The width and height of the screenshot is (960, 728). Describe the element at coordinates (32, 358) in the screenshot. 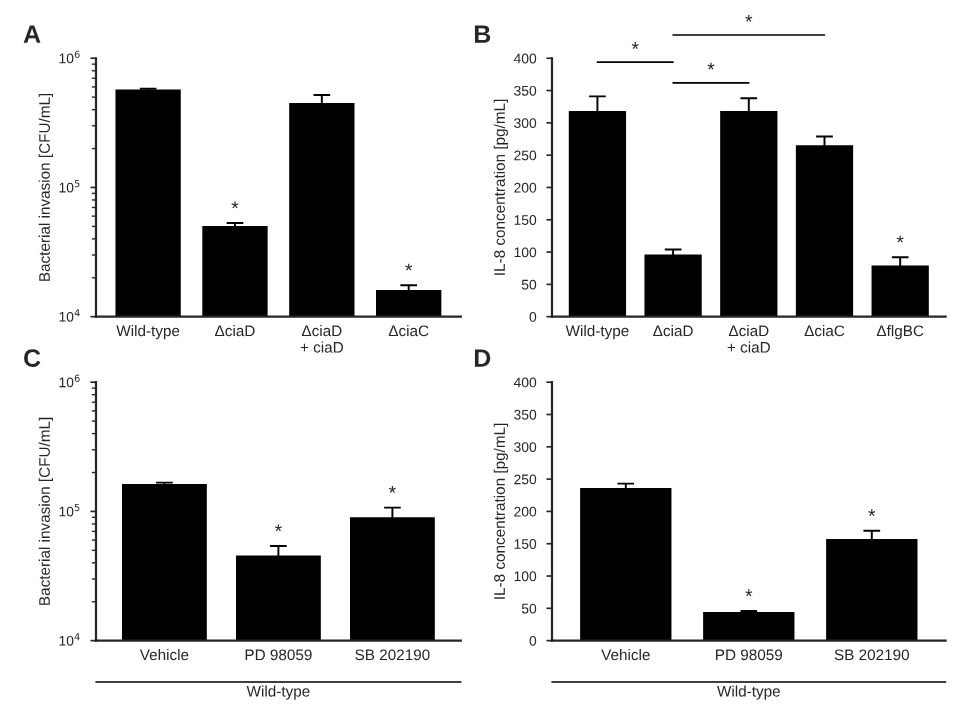

I see `chart-title: C` at that location.